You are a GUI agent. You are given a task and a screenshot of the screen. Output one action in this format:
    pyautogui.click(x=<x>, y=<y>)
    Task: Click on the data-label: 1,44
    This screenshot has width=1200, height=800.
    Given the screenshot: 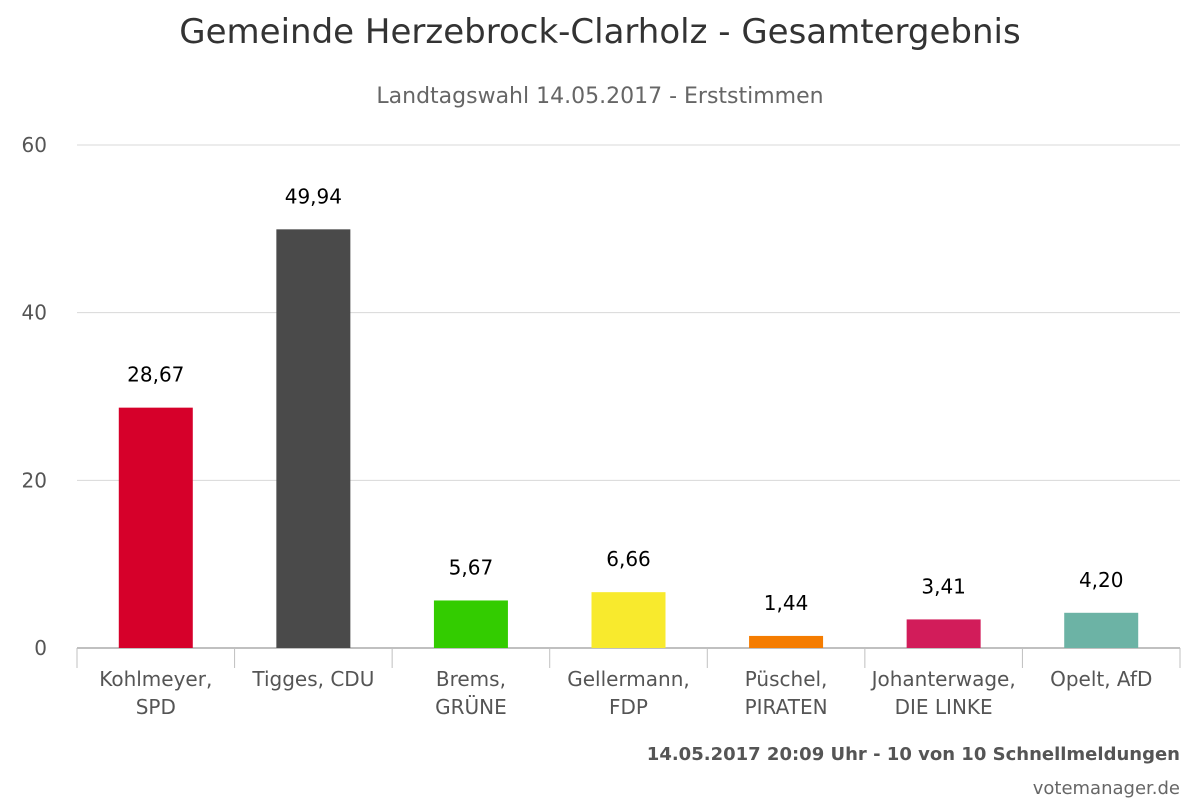 What is the action you would take?
    pyautogui.click(x=786, y=603)
    